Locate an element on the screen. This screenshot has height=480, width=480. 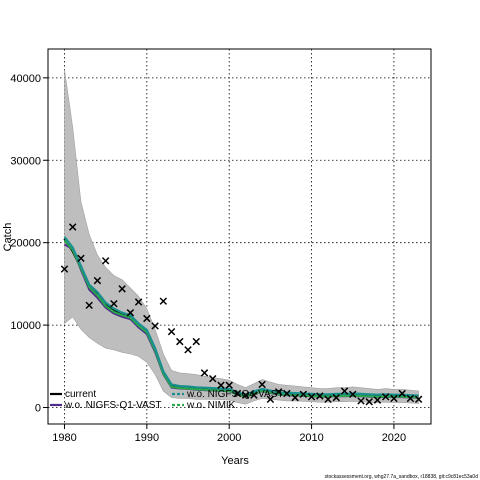
legend-item: w.o. NIGFS-Q1-VAST is located at coordinates (106, 405).